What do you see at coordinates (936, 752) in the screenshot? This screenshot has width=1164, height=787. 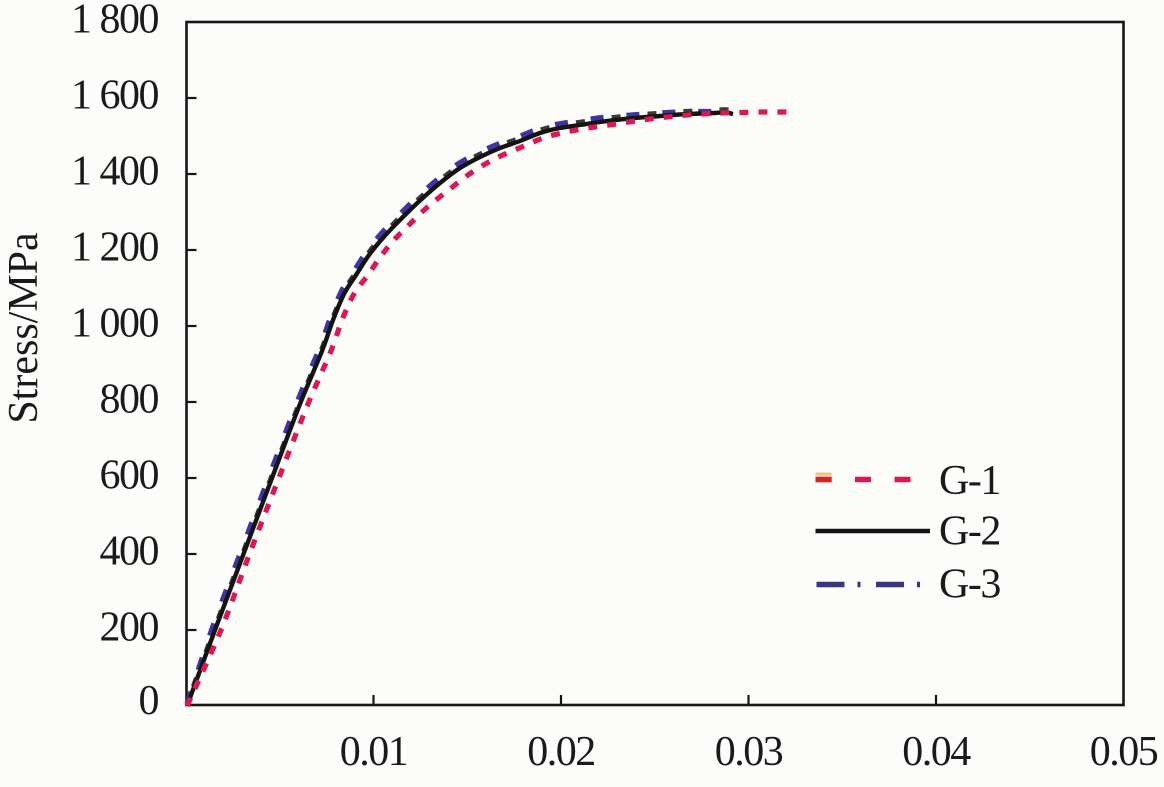 I see `svg-text: 0.04` at bounding box center [936, 752].